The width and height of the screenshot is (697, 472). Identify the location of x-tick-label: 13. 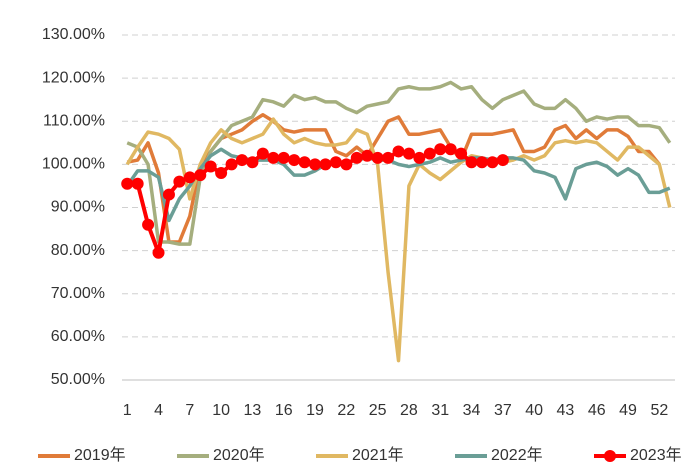
(253, 410).